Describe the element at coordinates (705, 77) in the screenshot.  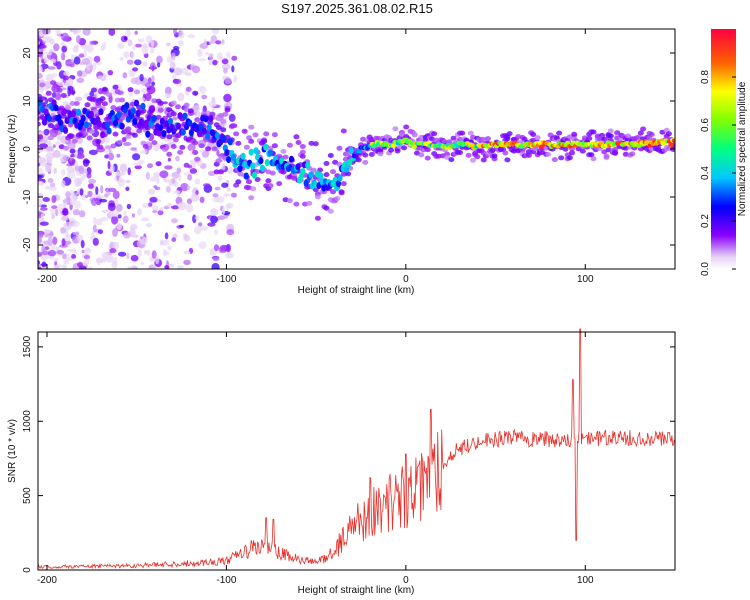
I see `colorbar-tick-label: 0.8` at that location.